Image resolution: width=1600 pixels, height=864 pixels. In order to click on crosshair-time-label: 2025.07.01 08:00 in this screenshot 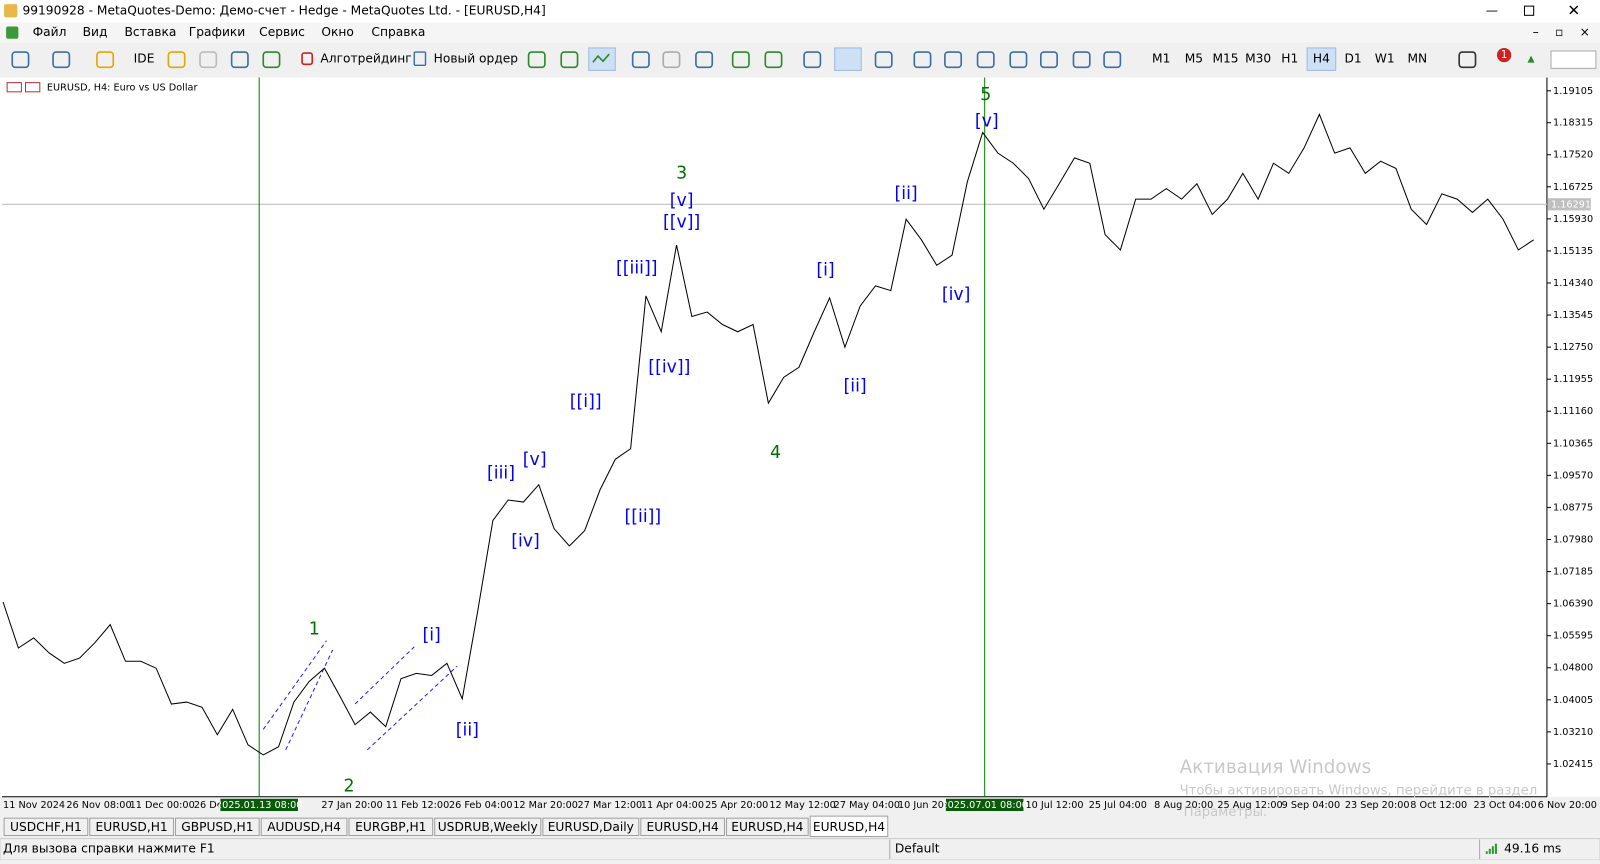, I will do `click(984, 805)`.